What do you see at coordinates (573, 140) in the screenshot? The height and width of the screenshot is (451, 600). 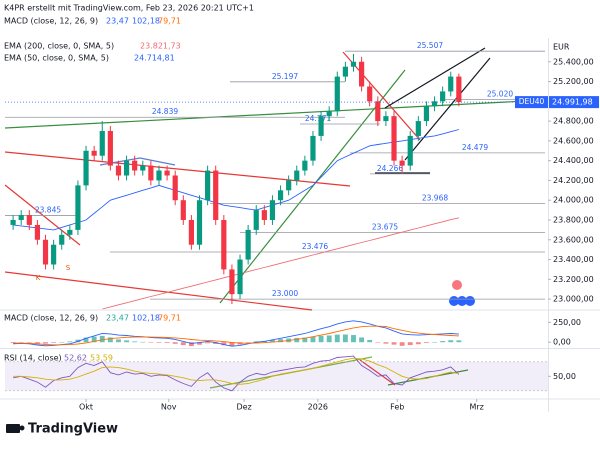 I see `y-tick-label: 24.600,00` at bounding box center [573, 140].